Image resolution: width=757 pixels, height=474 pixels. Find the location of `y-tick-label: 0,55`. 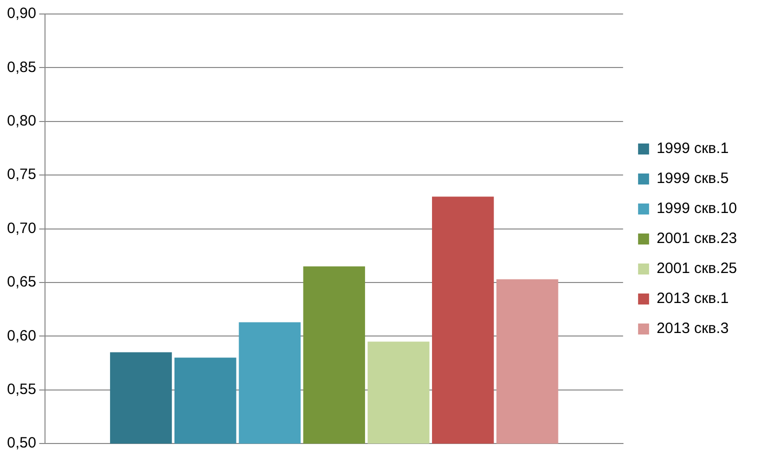

y-tick-label: 0,55 is located at coordinates (21, 389).